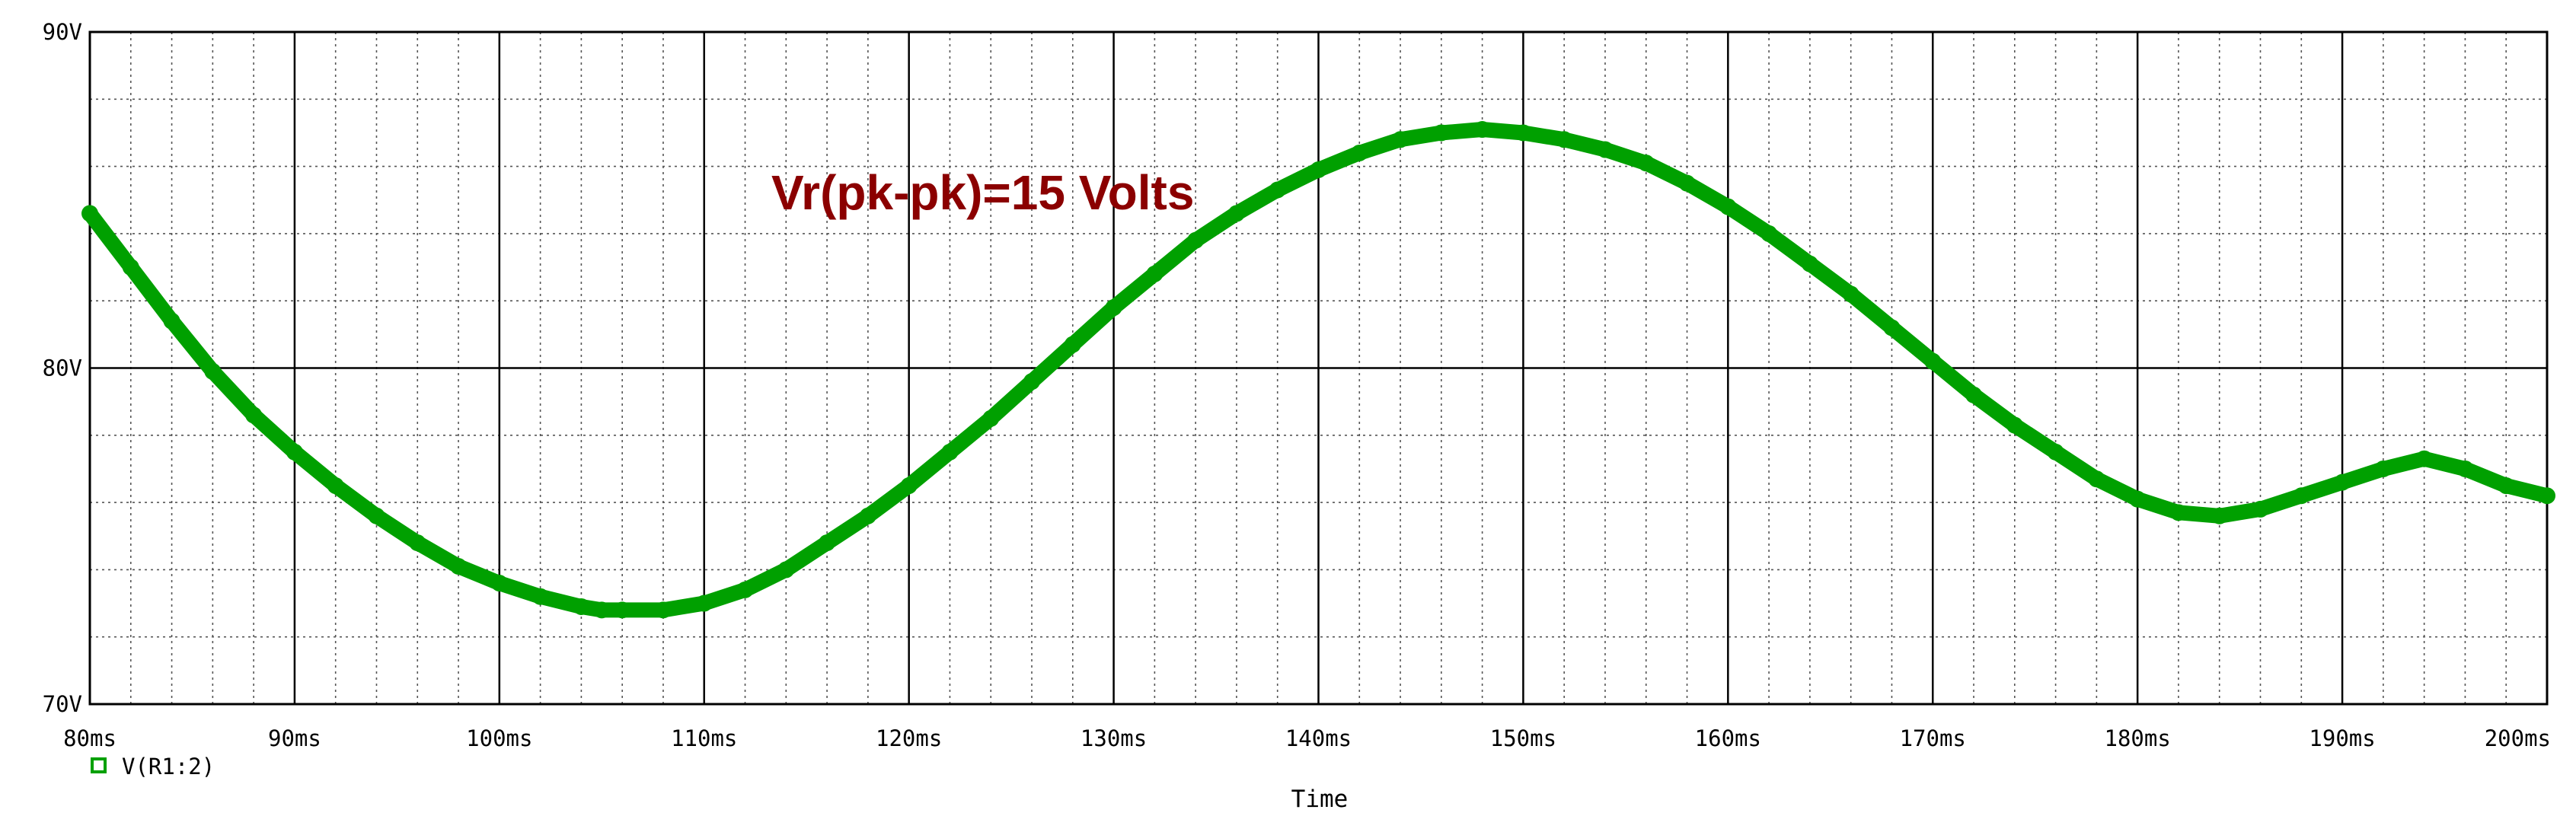 Image resolution: width=2576 pixels, height=832 pixels. What do you see at coordinates (2342, 738) in the screenshot?
I see `x-tick-label: 190ms` at bounding box center [2342, 738].